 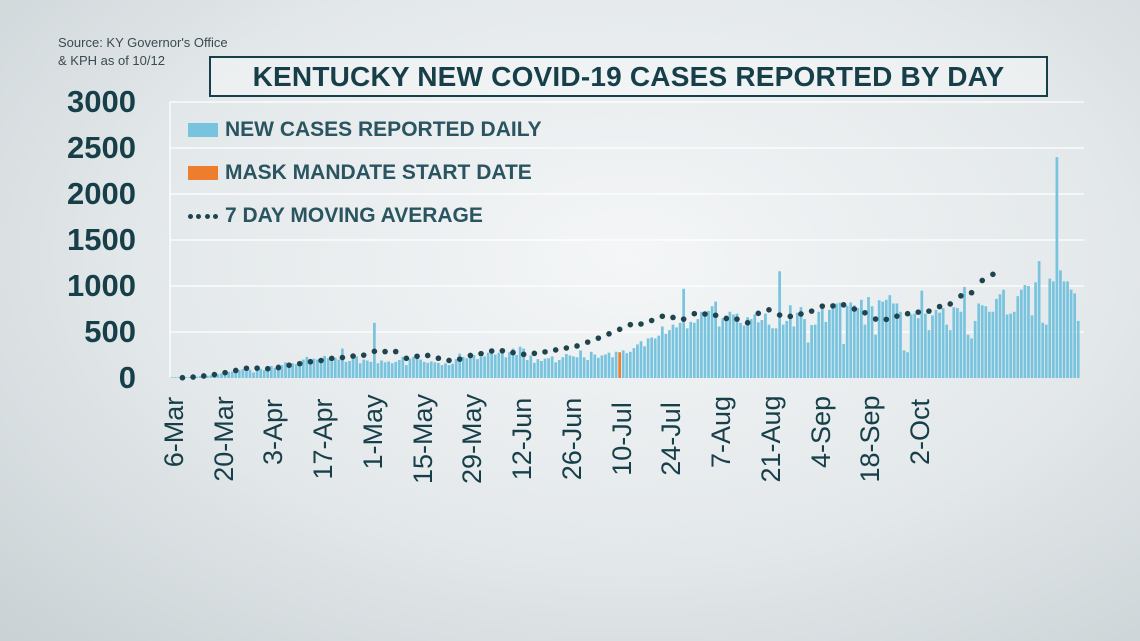 I want to click on x-tick-label: 24-Jul, so click(x=671, y=438).